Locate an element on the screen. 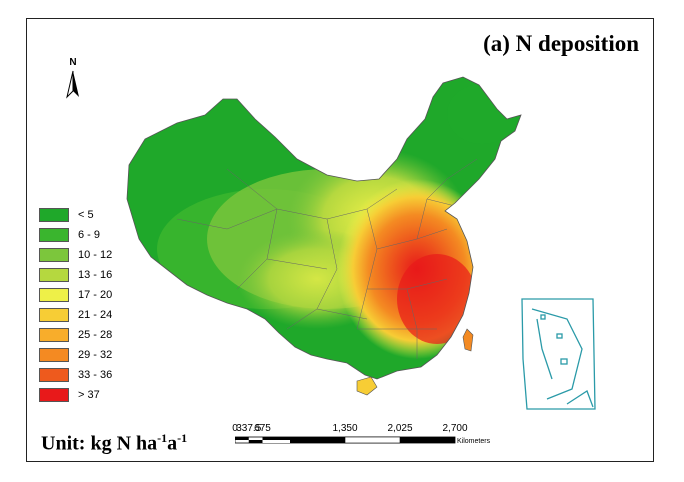 This screenshot has height=482, width=684. legend-label: 13 - 16 is located at coordinates (95, 275).